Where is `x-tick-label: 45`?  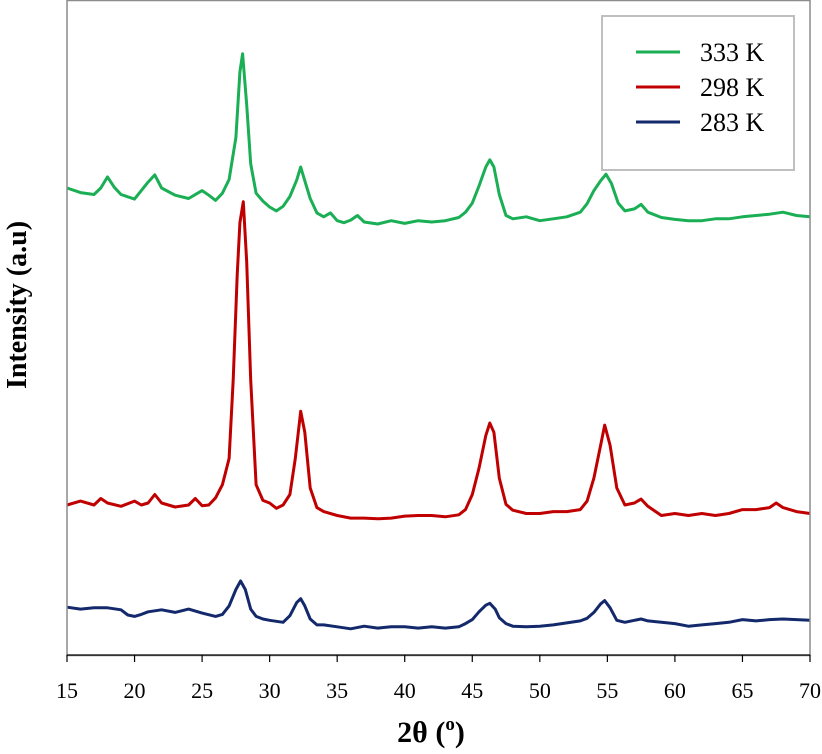
x-tick-label: 45 is located at coordinates (472, 690).